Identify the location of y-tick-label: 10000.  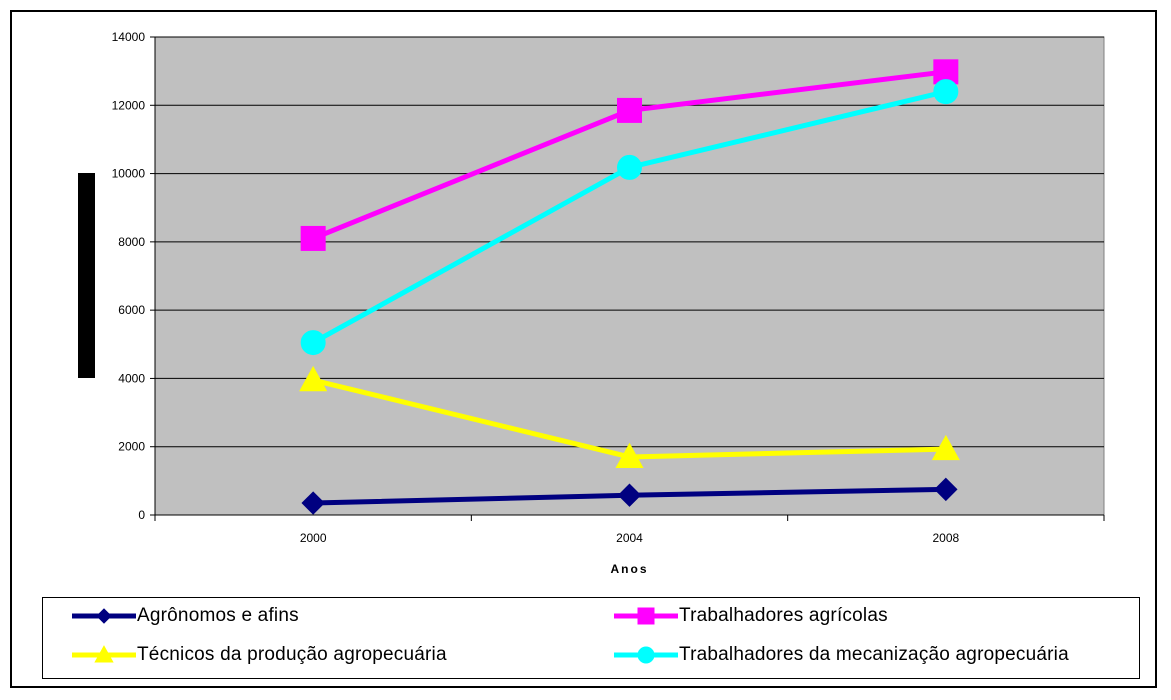
(129, 174).